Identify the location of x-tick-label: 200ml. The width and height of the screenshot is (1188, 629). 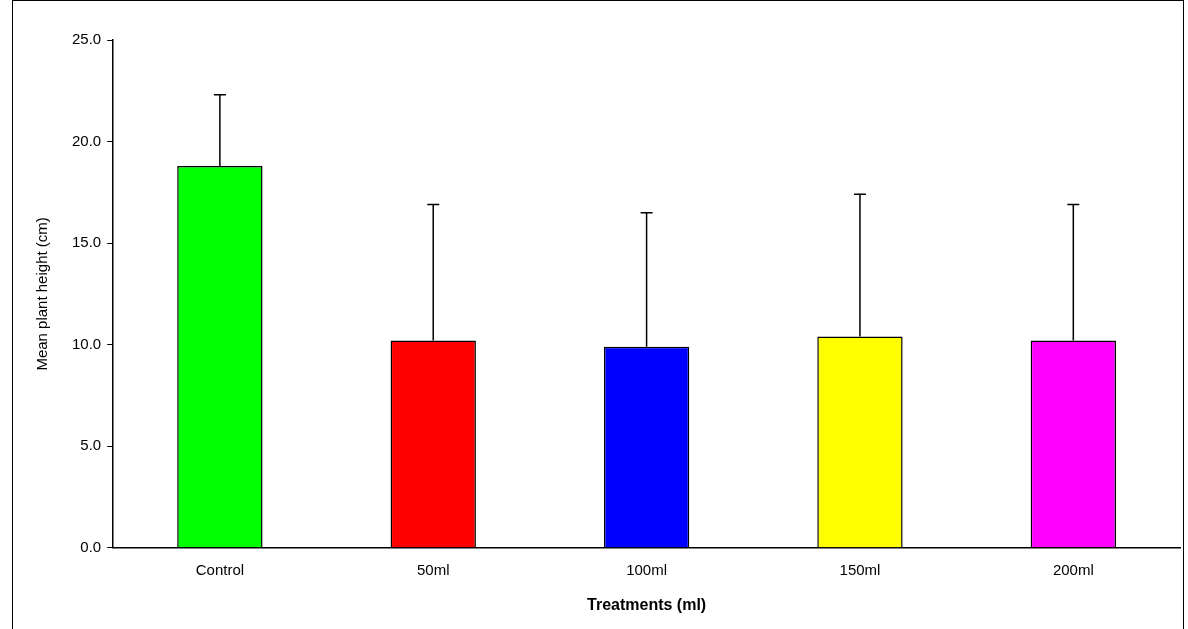
(1073, 569).